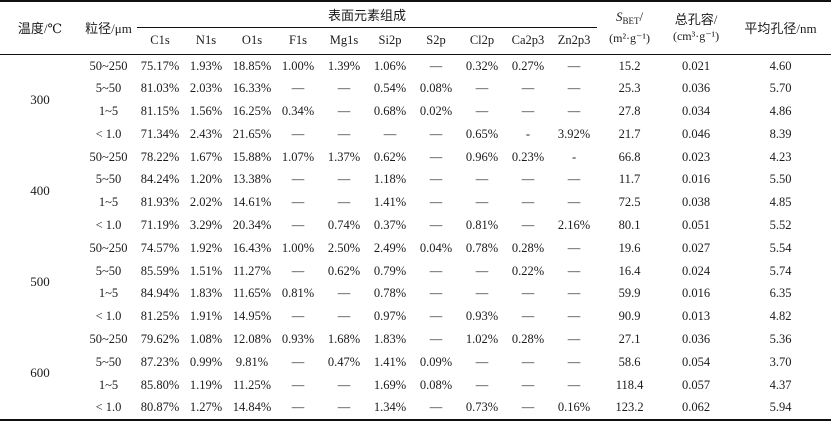 The height and width of the screenshot is (429, 831). What do you see at coordinates (390, 339) in the screenshot?
I see `value-cell: 1.83%` at bounding box center [390, 339].